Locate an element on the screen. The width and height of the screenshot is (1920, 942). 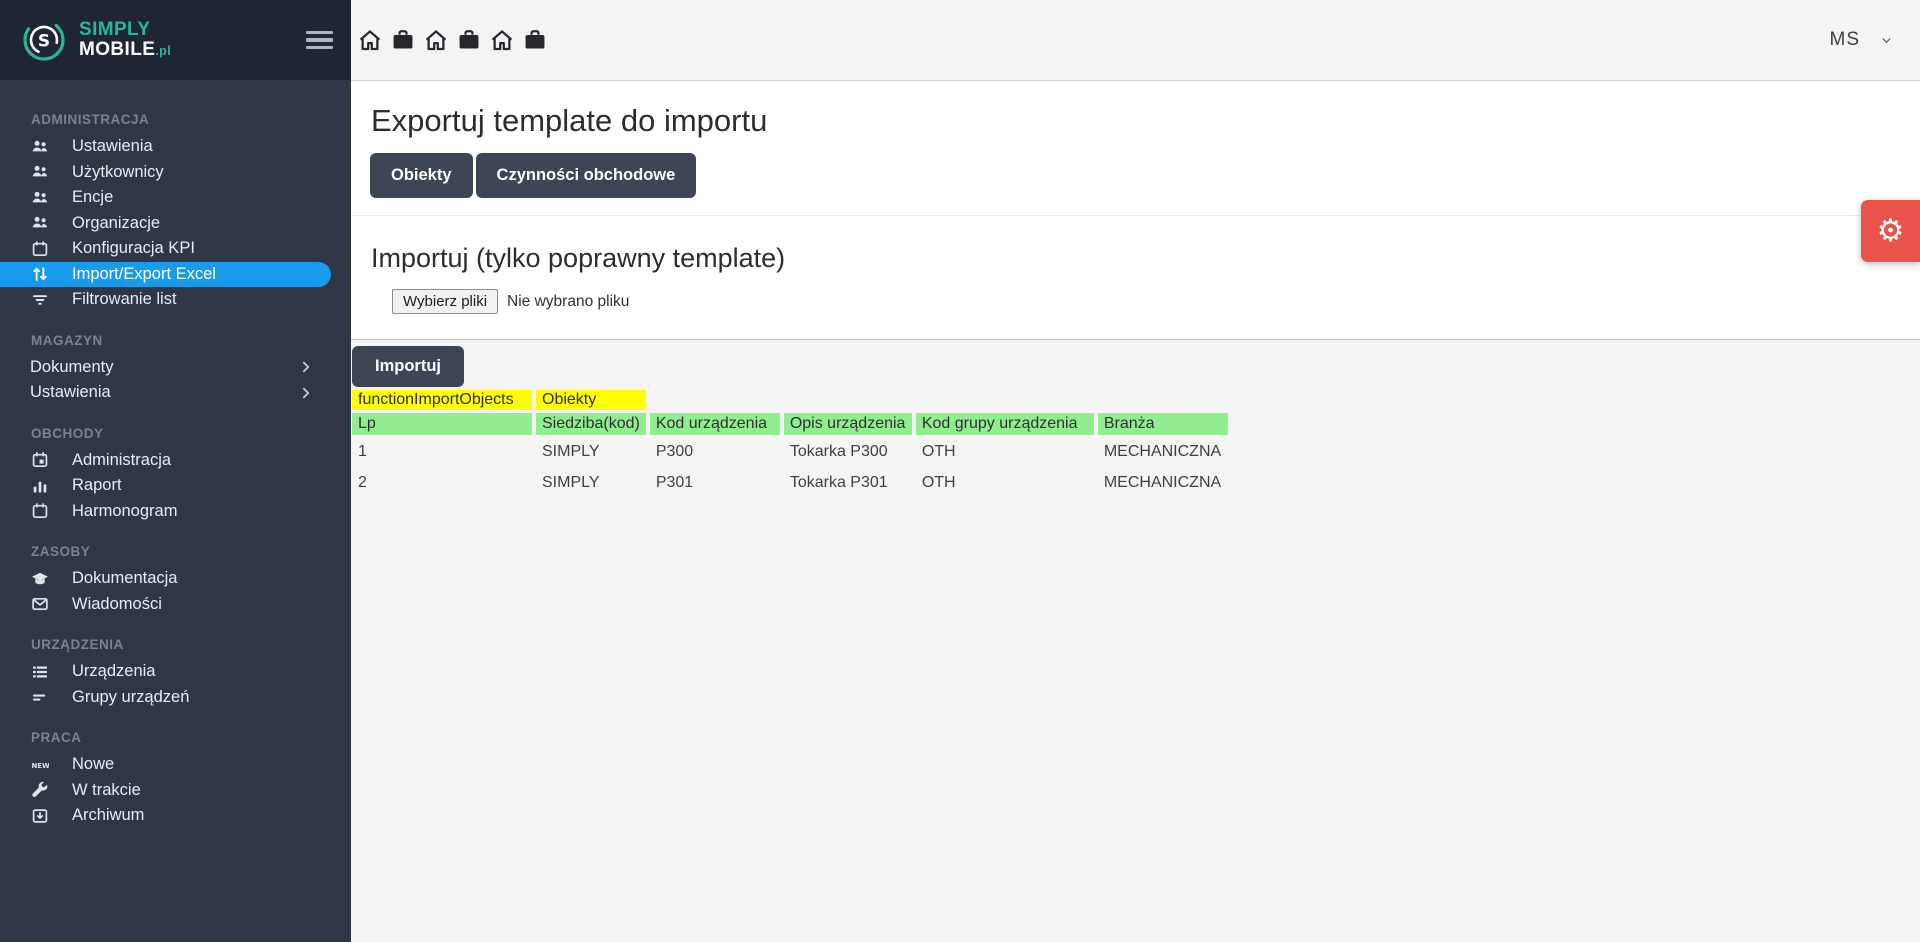
nav-section-praca: PRACA NEW Nowe W trakcie Archiwum is located at coordinates (175, 779).